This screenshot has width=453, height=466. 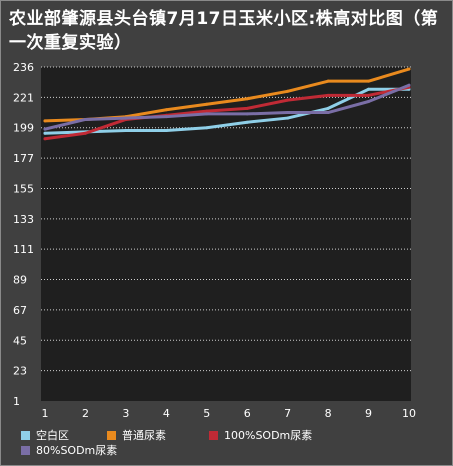 I want to click on y-tick-label: 155, so click(x=23, y=188).